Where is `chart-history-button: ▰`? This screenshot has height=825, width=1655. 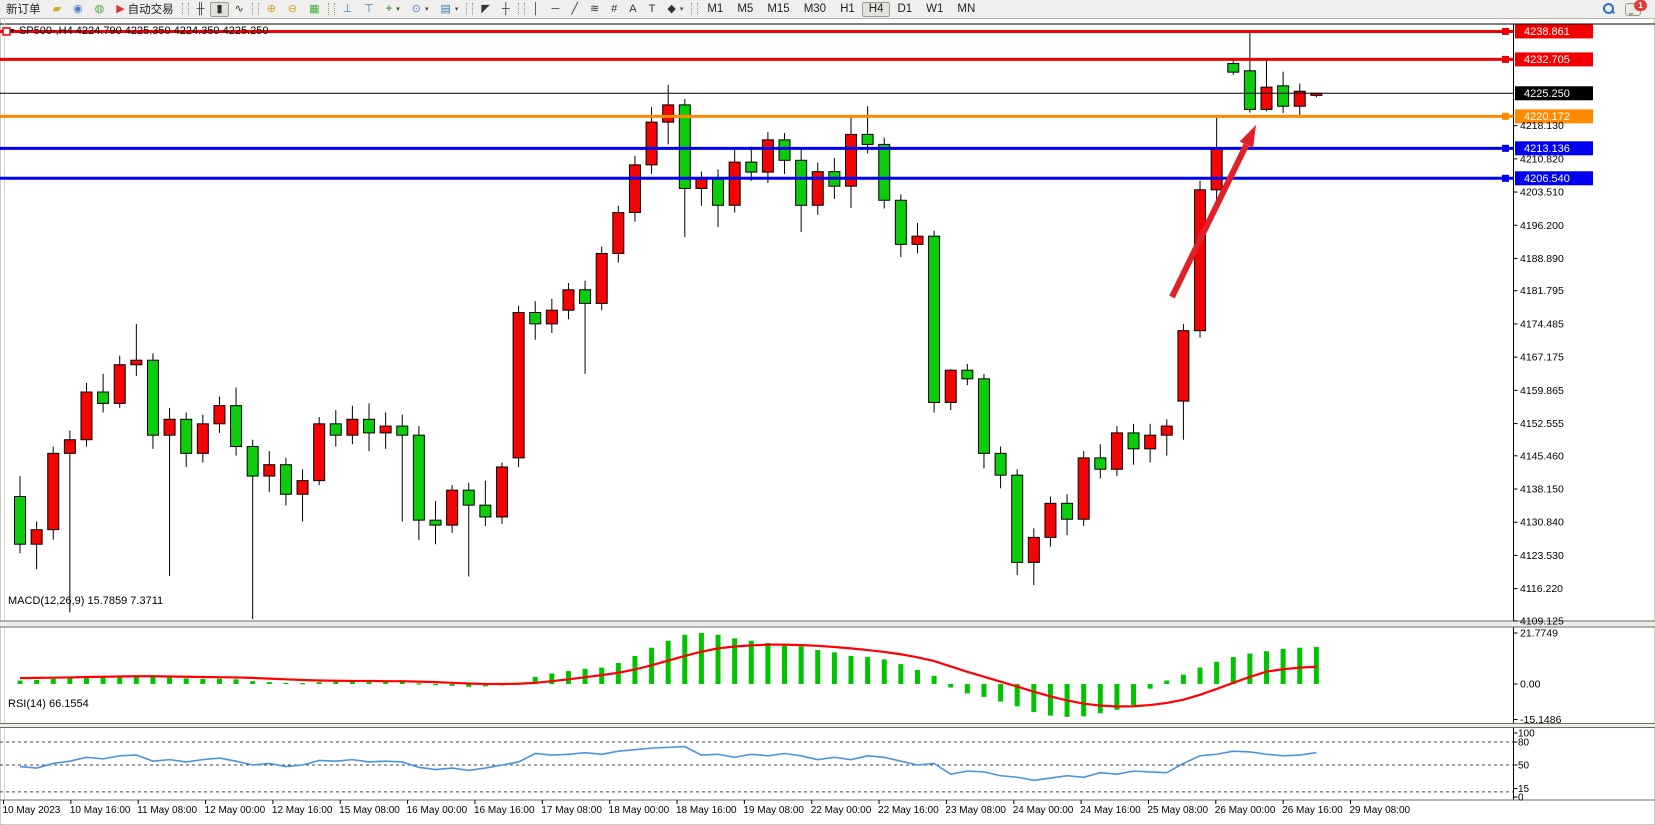
chart-history-button: ▰ is located at coordinates (57, 9).